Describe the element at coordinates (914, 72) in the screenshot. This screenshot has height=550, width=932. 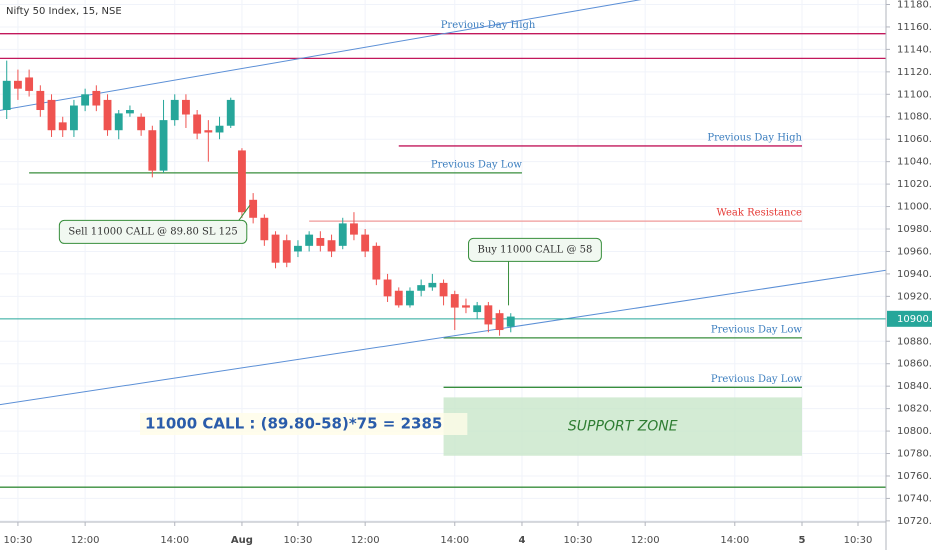
I see `y-tick-label: 11120.00` at that location.